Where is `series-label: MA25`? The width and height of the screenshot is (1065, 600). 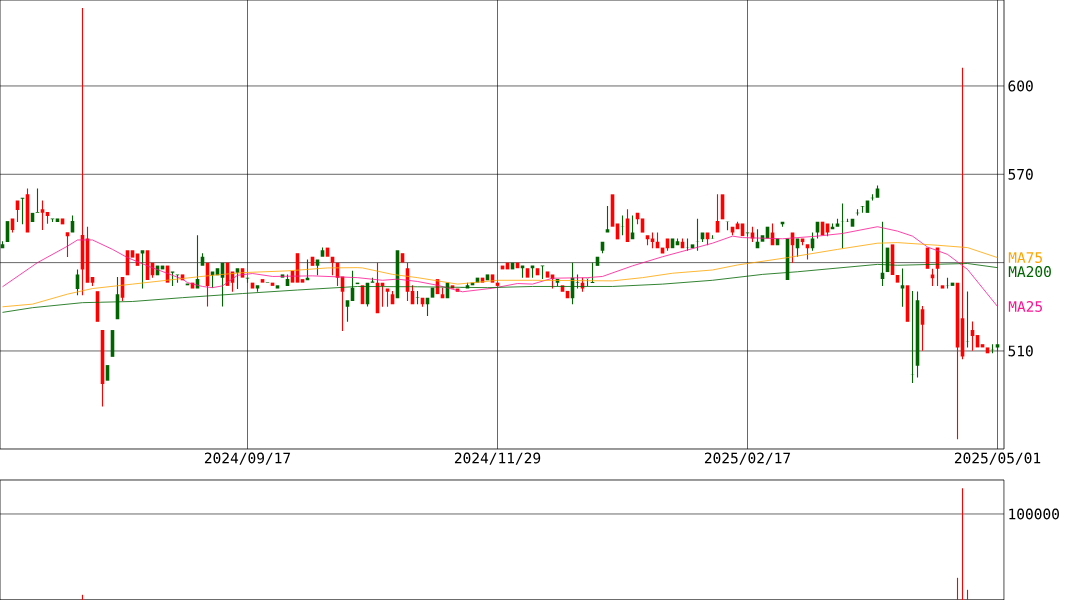
series-label: MA25 is located at coordinates (1025, 306).